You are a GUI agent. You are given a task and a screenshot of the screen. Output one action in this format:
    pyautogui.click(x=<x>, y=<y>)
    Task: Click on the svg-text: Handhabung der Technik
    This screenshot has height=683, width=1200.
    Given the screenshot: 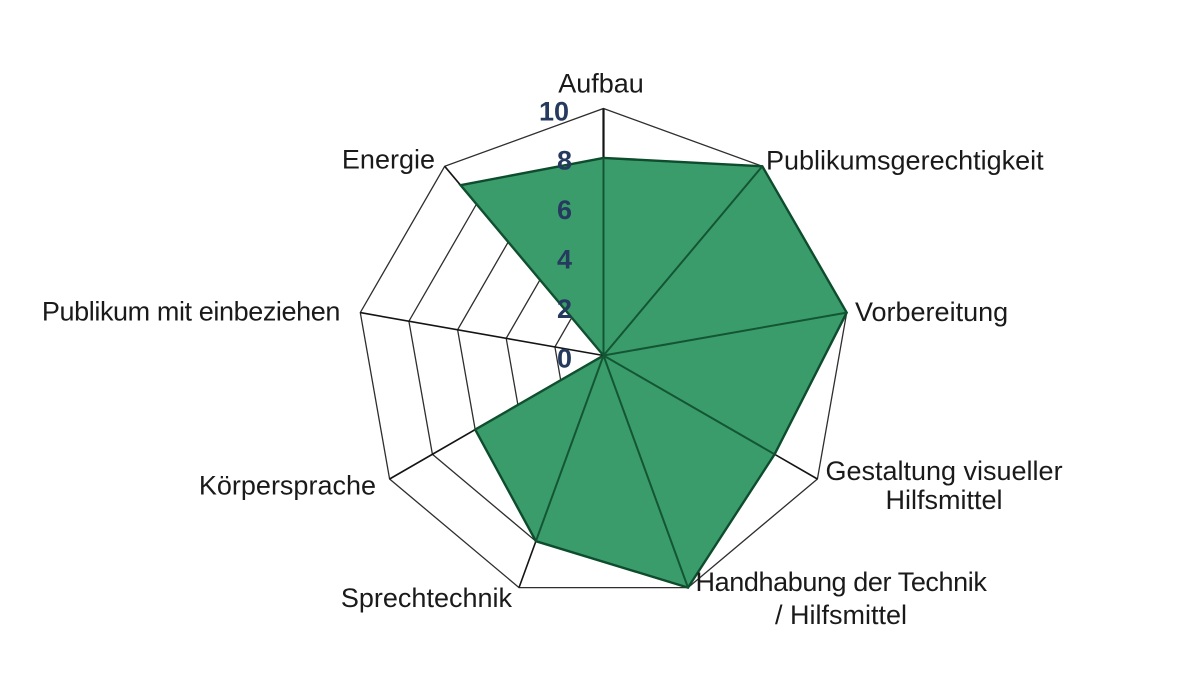 What is the action you would take?
    pyautogui.click(x=842, y=582)
    